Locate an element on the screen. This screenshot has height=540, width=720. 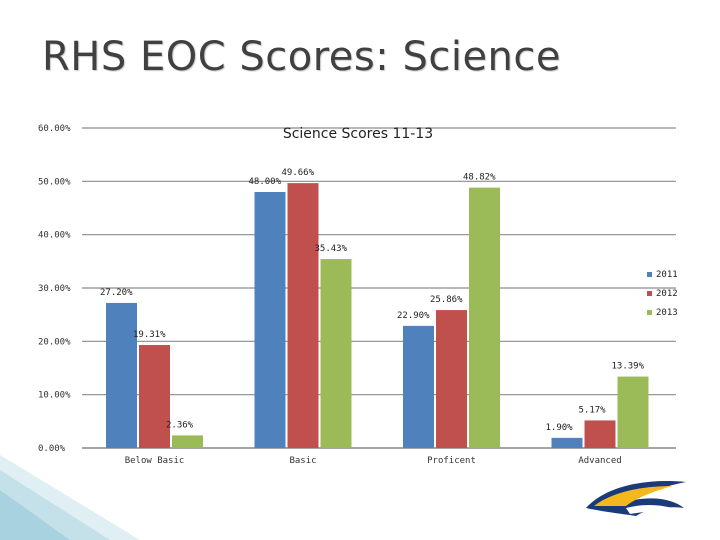
y-tick-label: 40.00% is located at coordinates (54, 236).